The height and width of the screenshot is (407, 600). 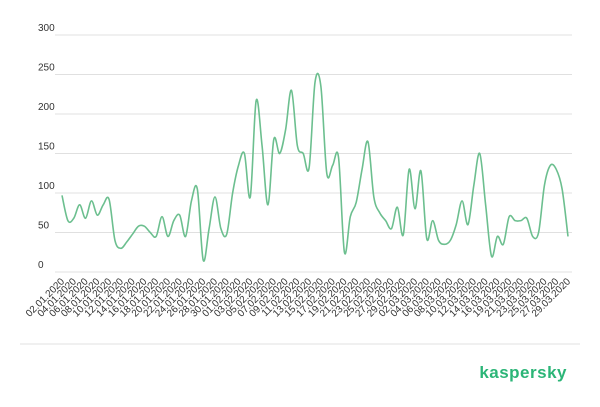 I want to click on y-tick-label: 100, so click(x=46, y=186).